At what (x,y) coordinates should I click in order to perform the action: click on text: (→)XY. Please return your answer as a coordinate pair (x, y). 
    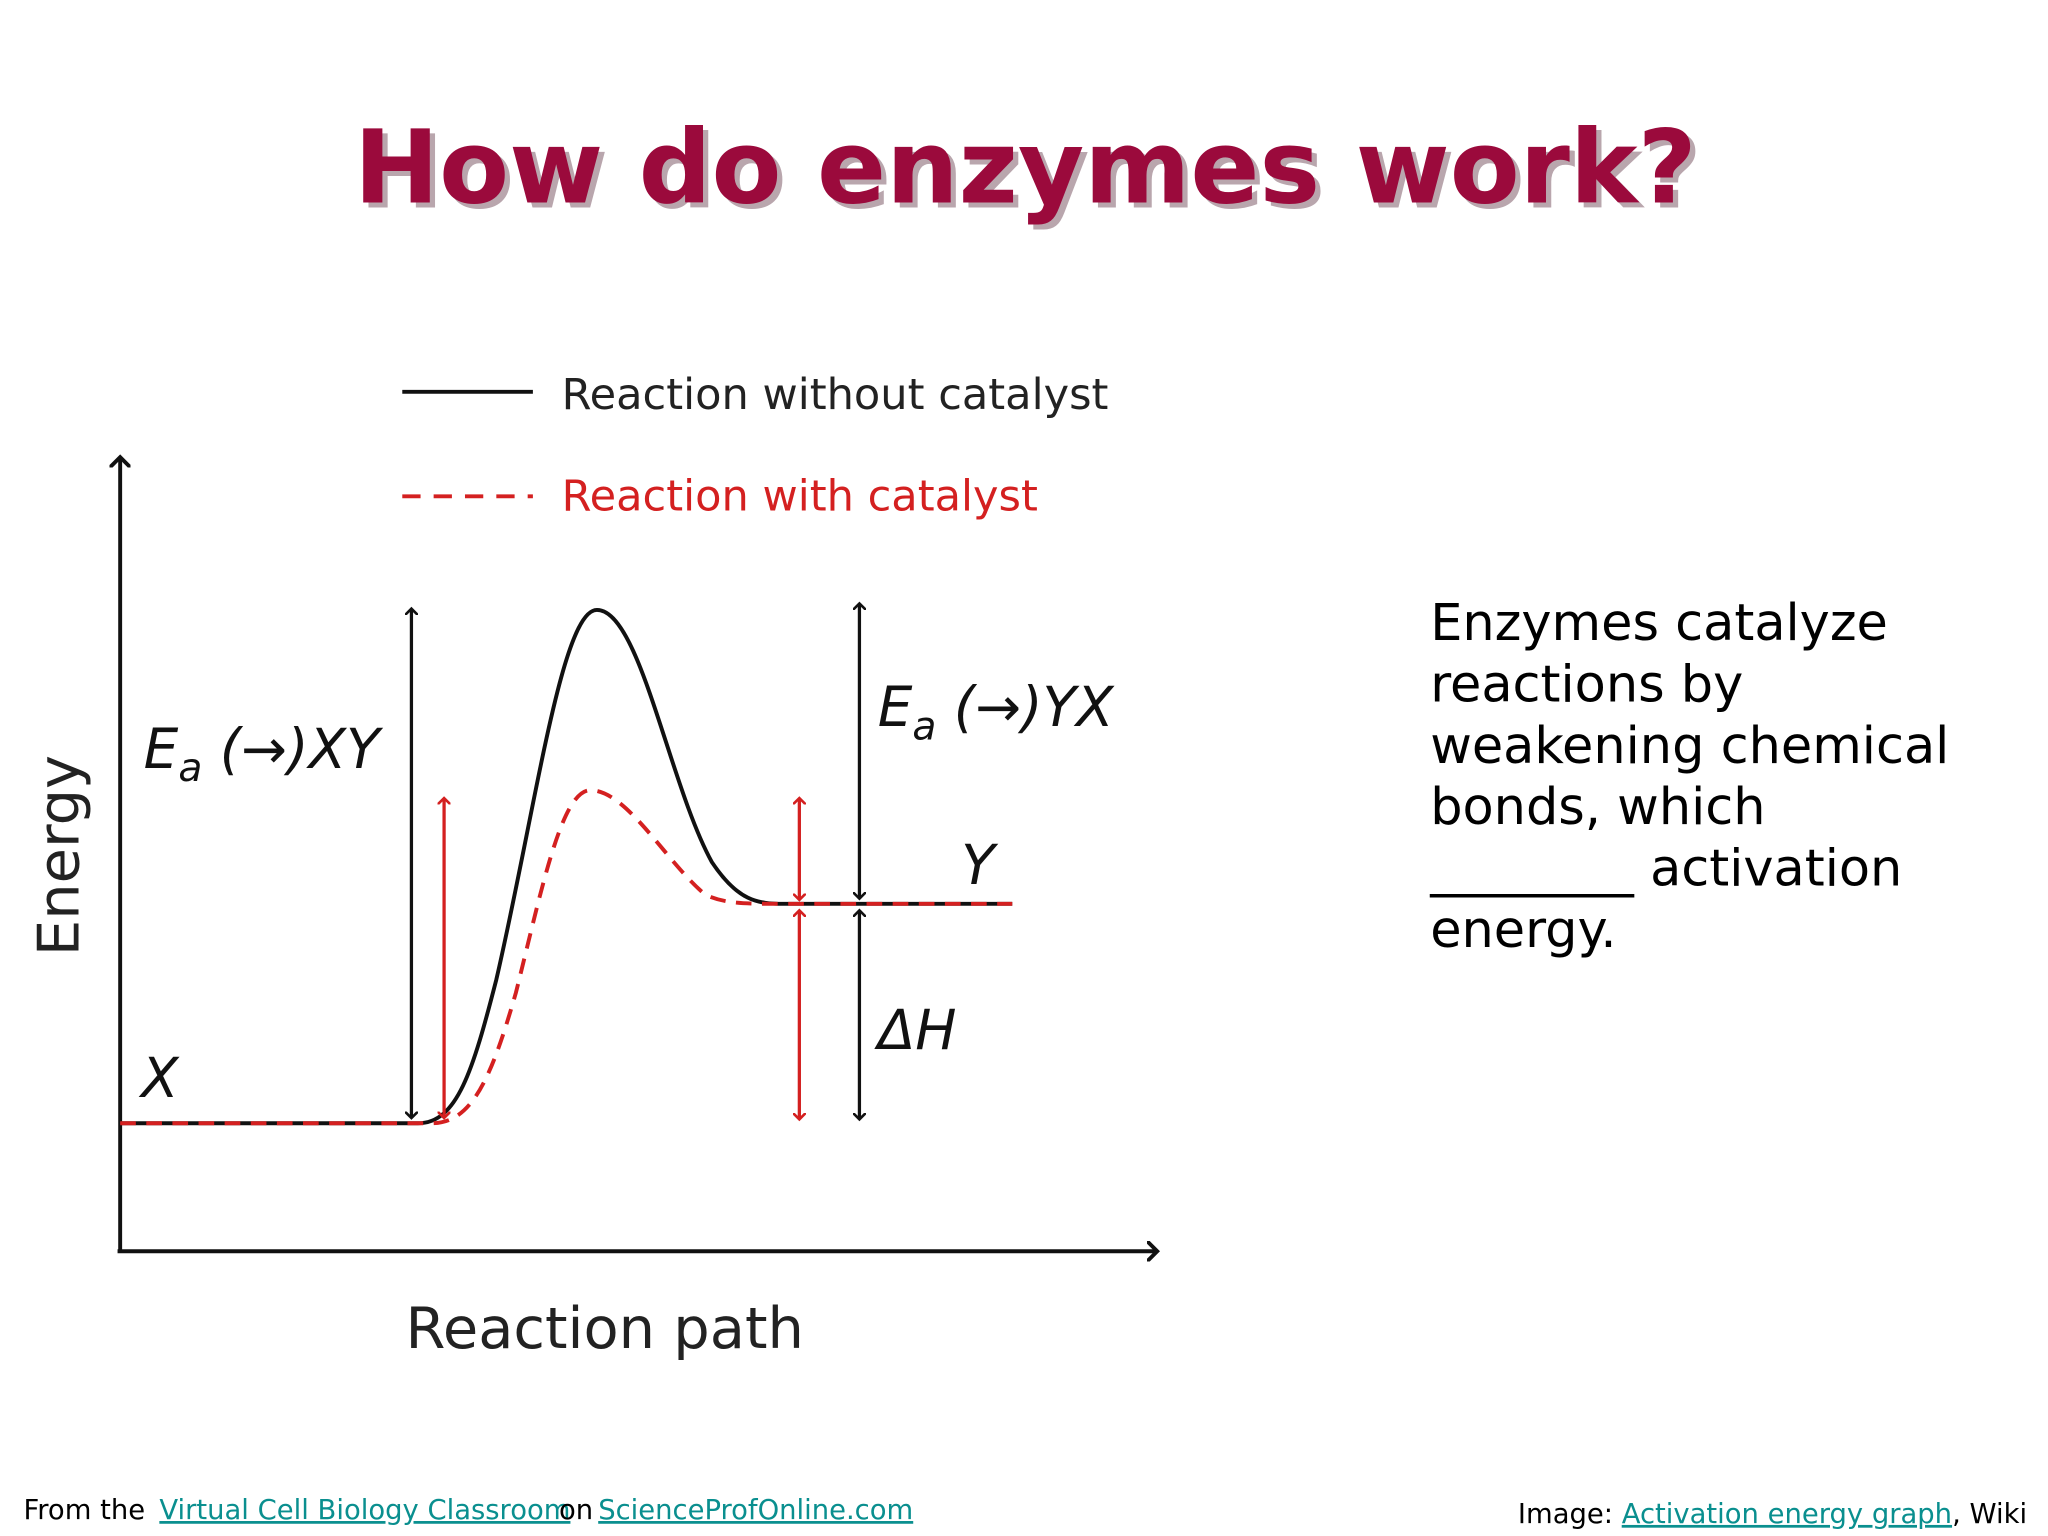
    Looking at the image, I should click on (293, 749).